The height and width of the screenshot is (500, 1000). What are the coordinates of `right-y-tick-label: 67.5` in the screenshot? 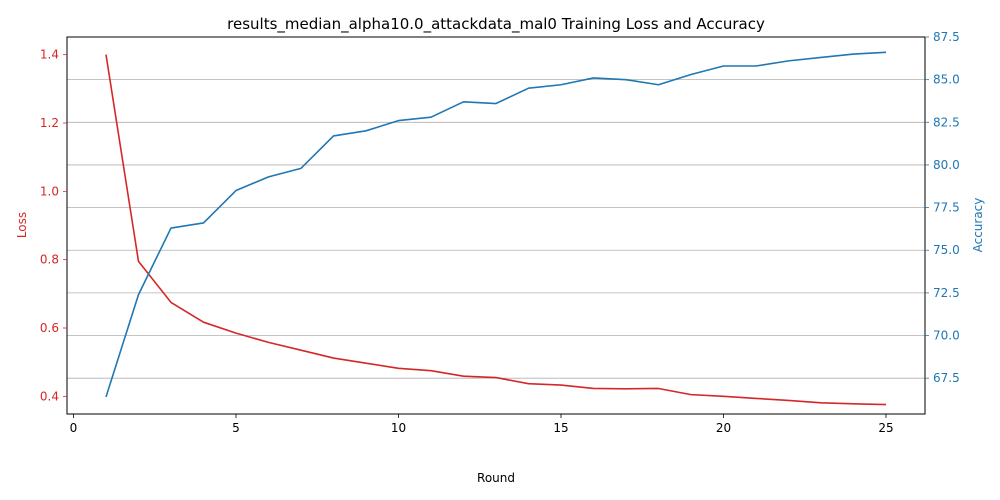 It's located at (946, 378).